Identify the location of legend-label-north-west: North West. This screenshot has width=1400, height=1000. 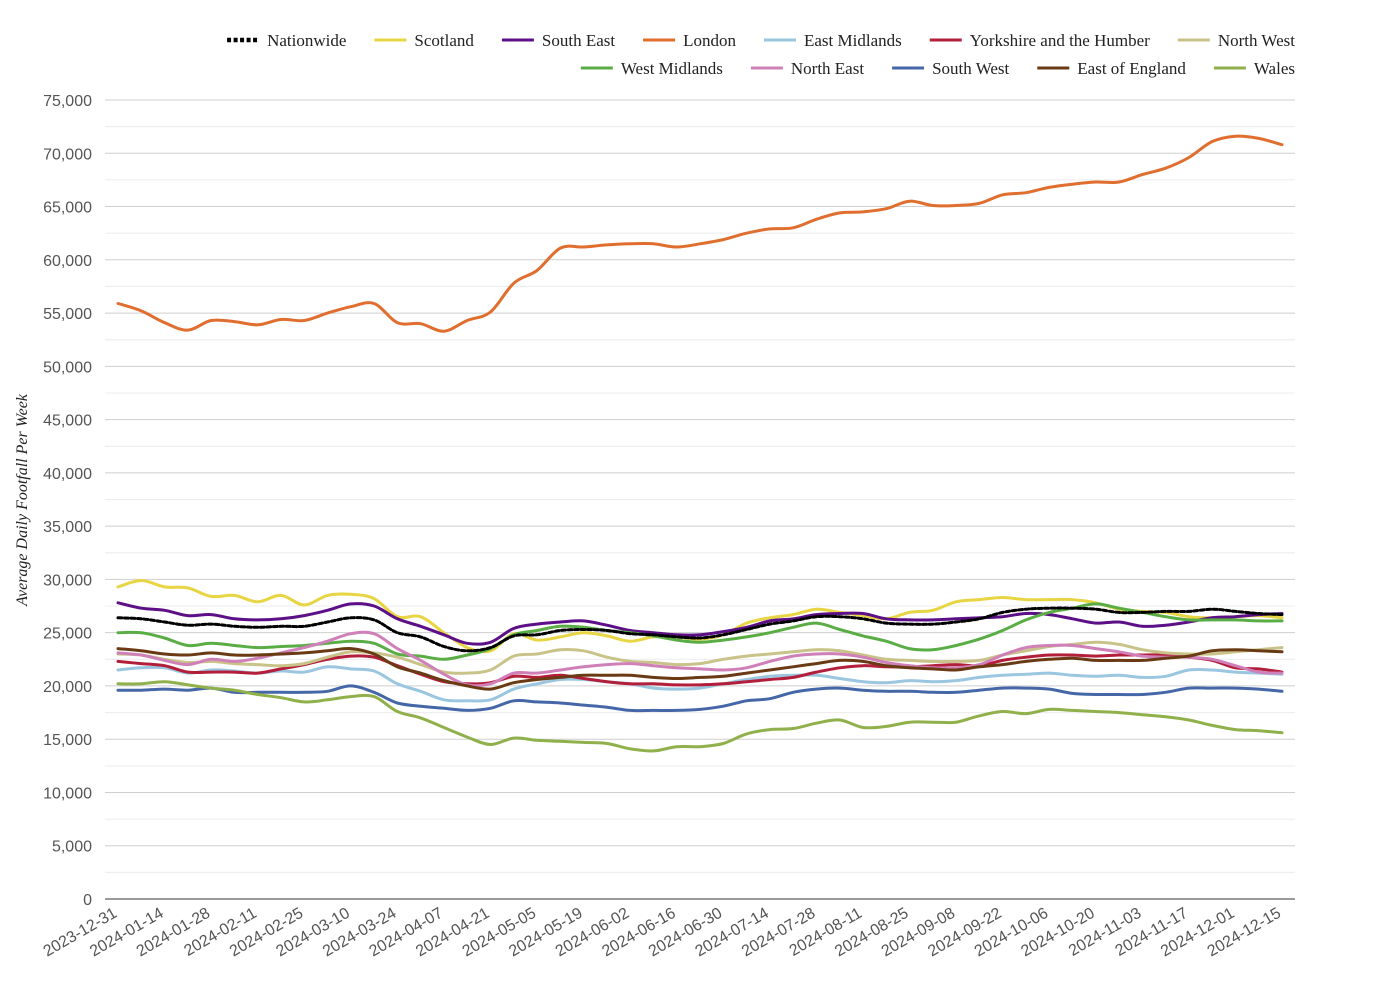
(1256, 40).